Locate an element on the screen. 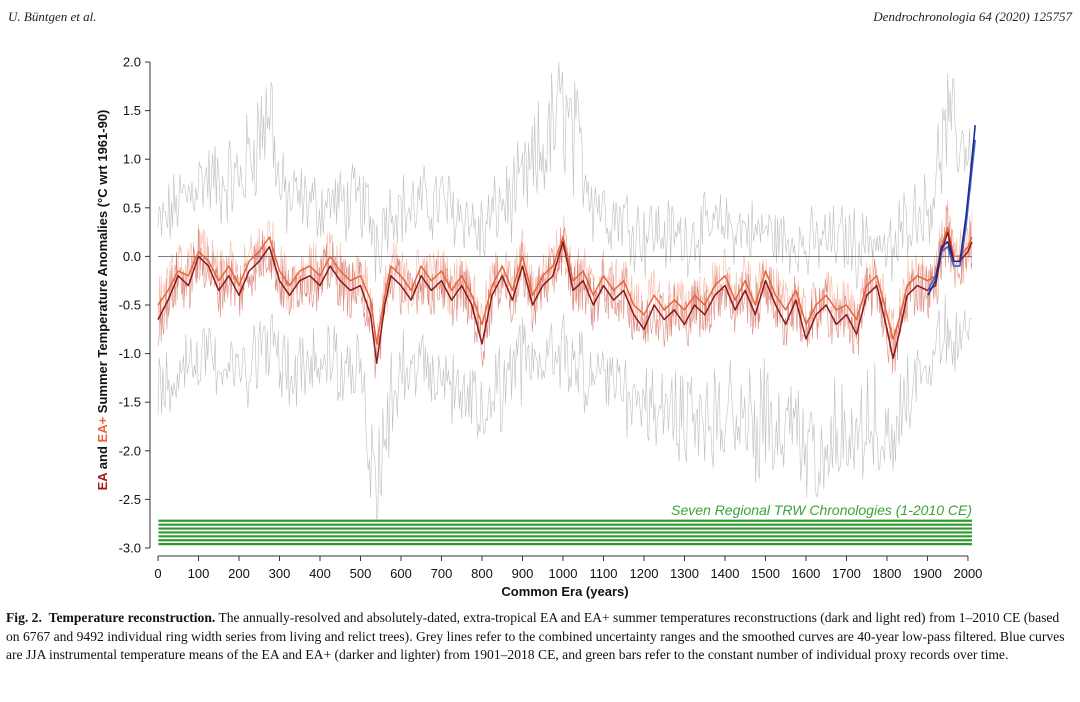 The height and width of the screenshot is (702, 1080). caption-label: Fig. 2. is located at coordinates (24, 617).